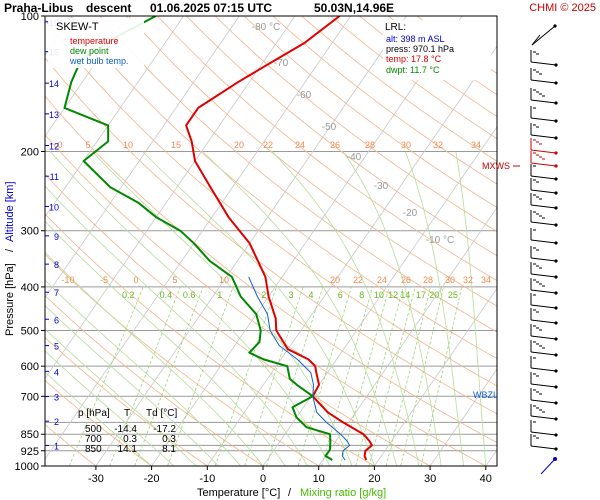  What do you see at coordinates (59, 145) in the screenshot?
I see `dry-adiabat-label: 0` at bounding box center [59, 145].